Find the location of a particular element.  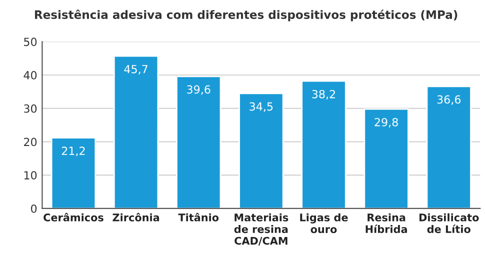

y-tick-label: 40 is located at coordinates (30, 75).